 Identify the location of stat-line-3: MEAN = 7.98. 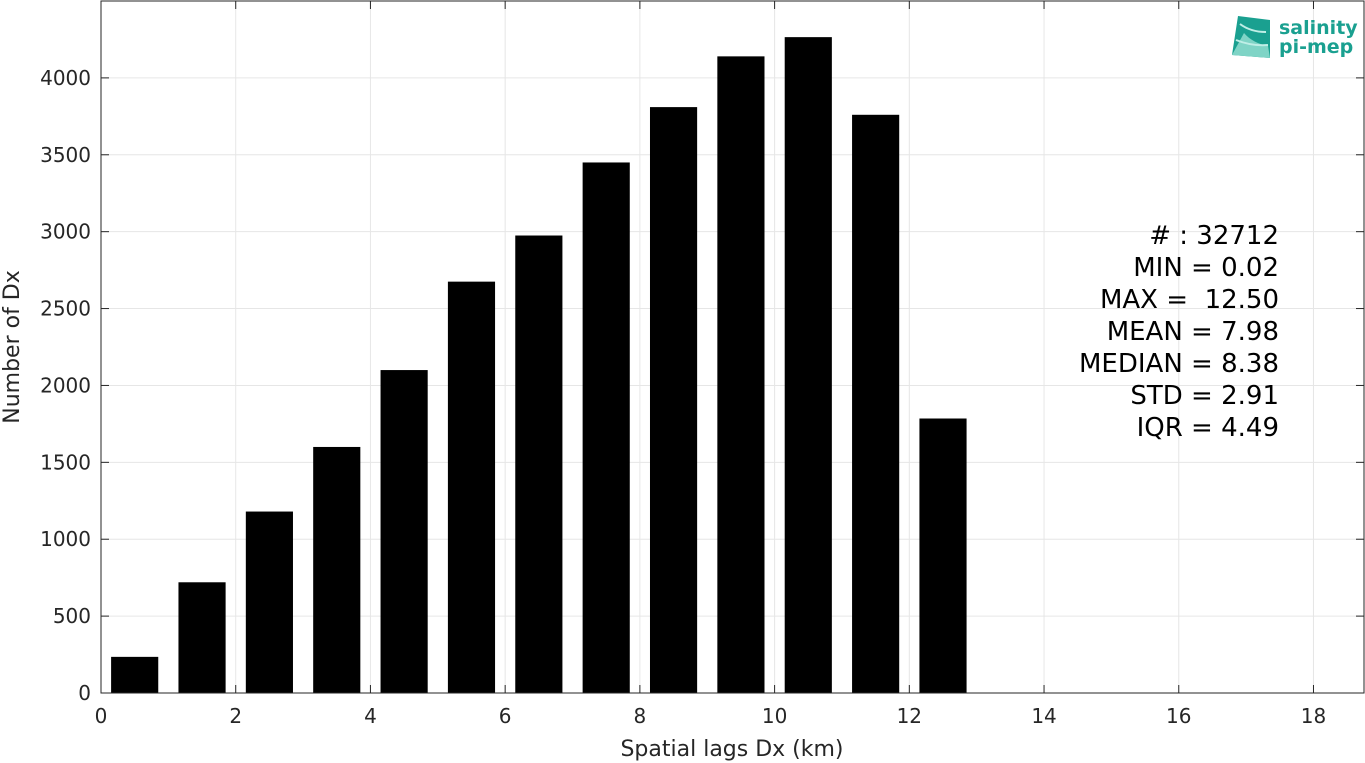
(1193, 332).